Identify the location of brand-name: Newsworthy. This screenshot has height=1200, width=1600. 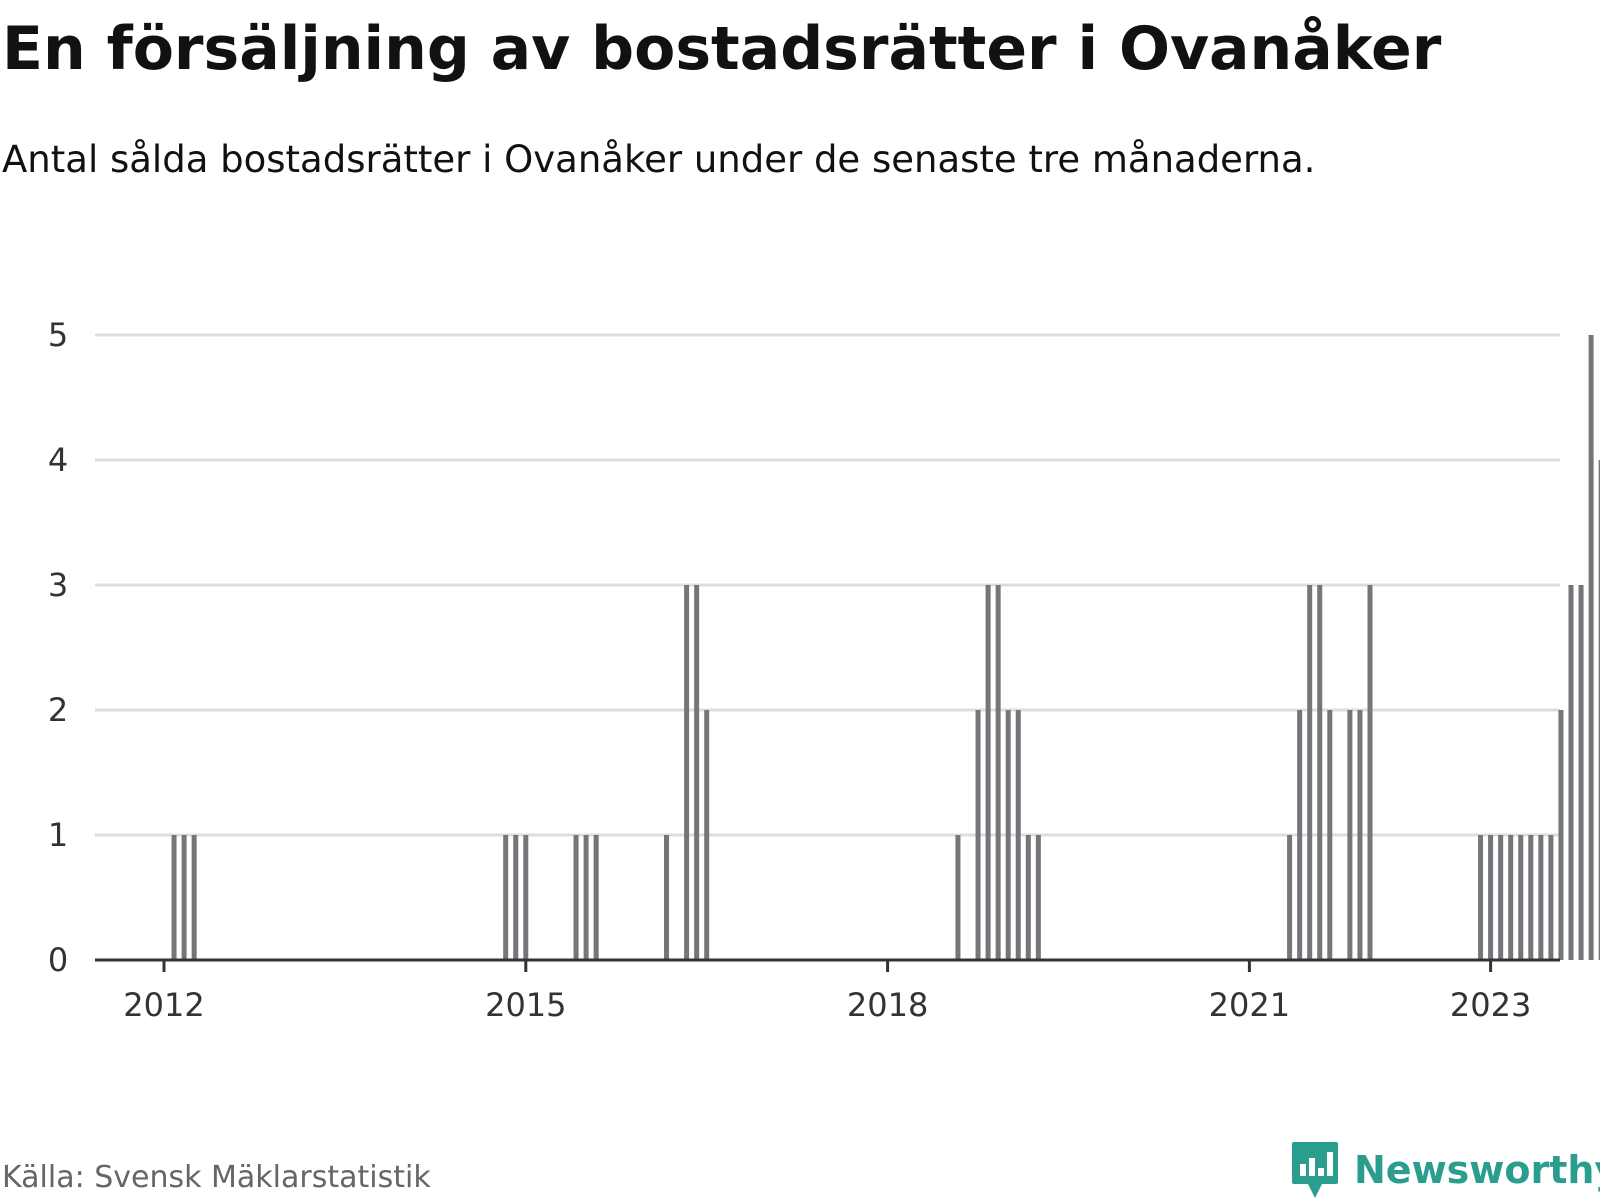
(1477, 1170).